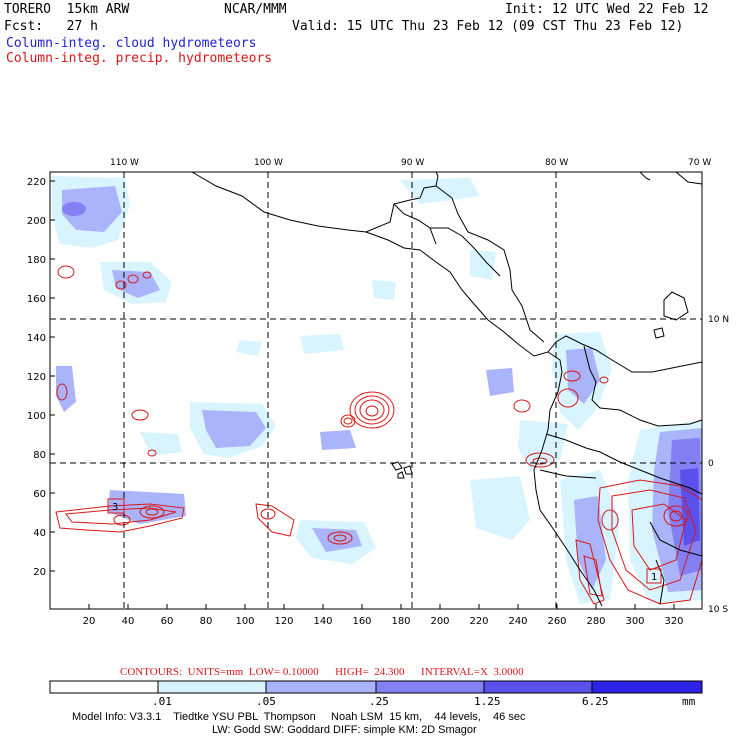 Image resolution: width=740 pixels, height=740 pixels. Describe the element at coordinates (595, 621) in the screenshot. I see `x-tick-label: 280` at that location.